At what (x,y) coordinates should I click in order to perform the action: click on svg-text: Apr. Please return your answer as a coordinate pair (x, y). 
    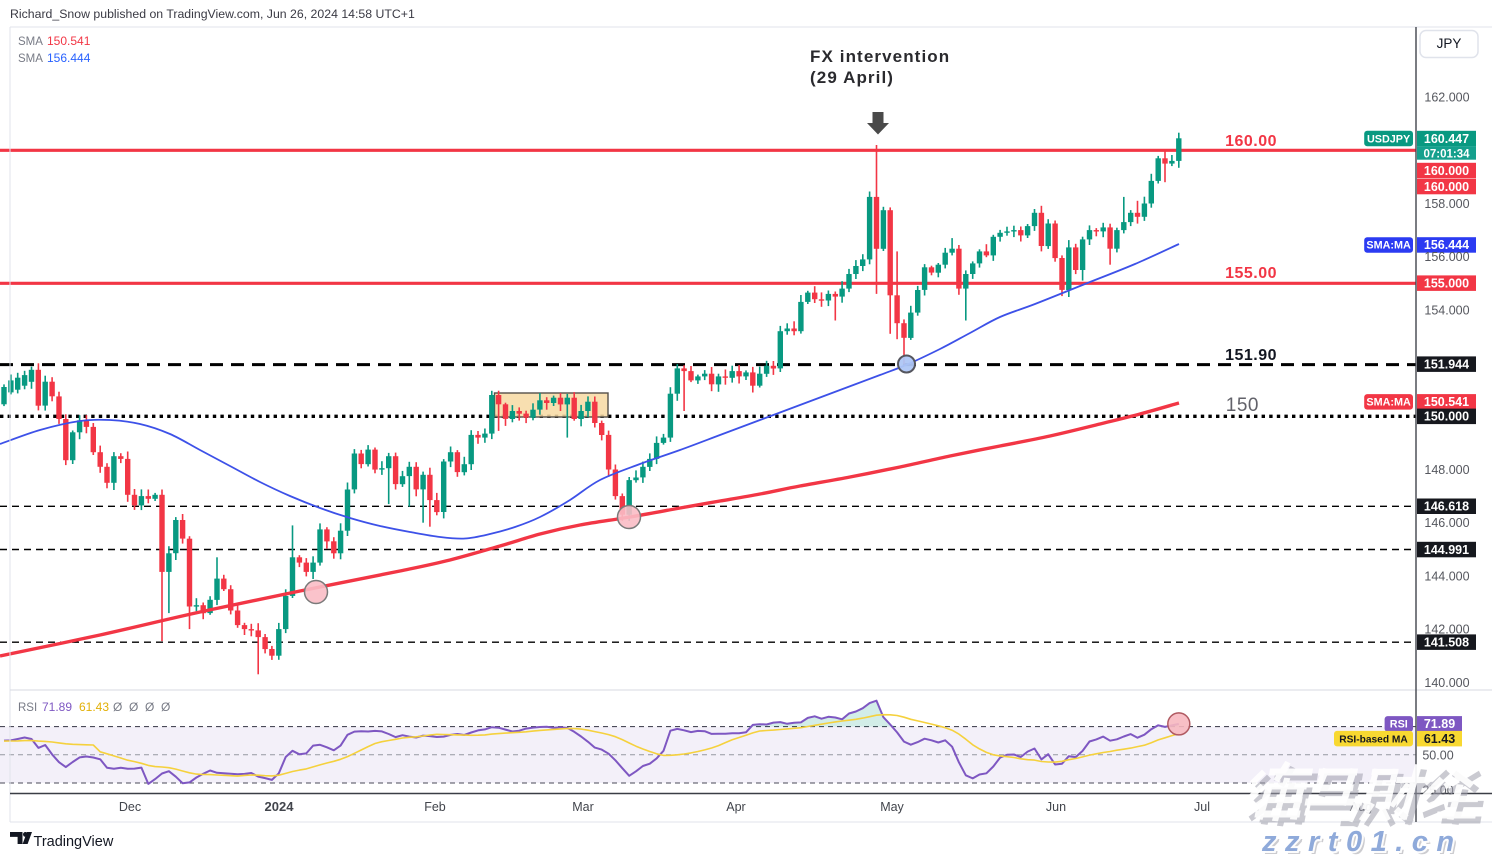
    Looking at the image, I should click on (735, 807).